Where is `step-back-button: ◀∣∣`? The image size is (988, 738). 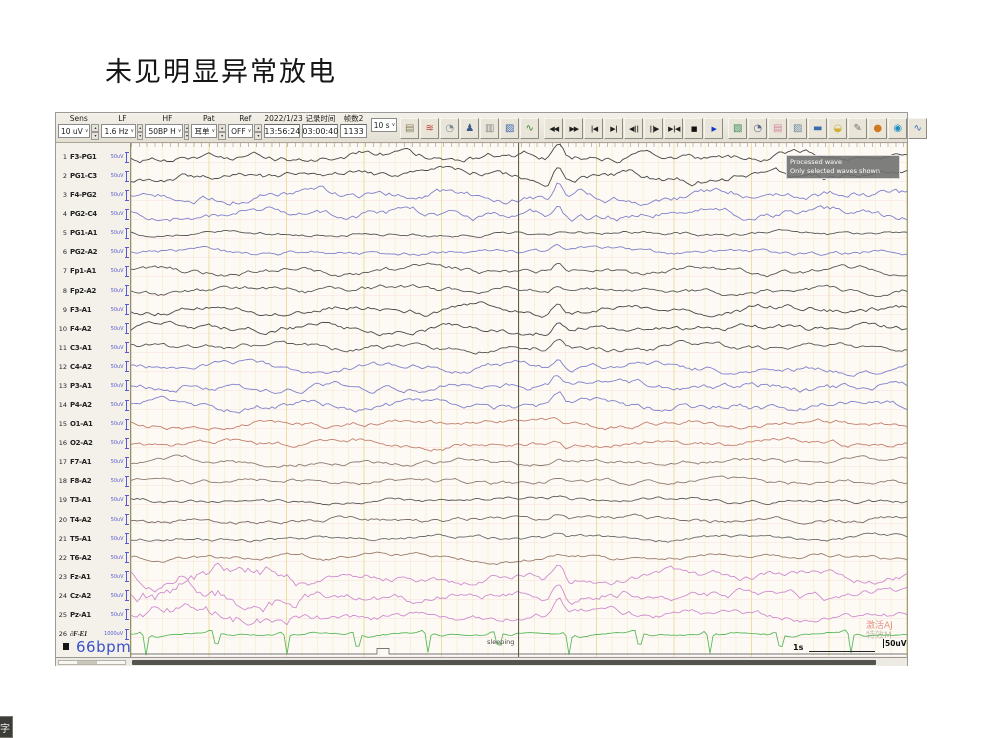 step-back-button: ◀∣∣ is located at coordinates (634, 128).